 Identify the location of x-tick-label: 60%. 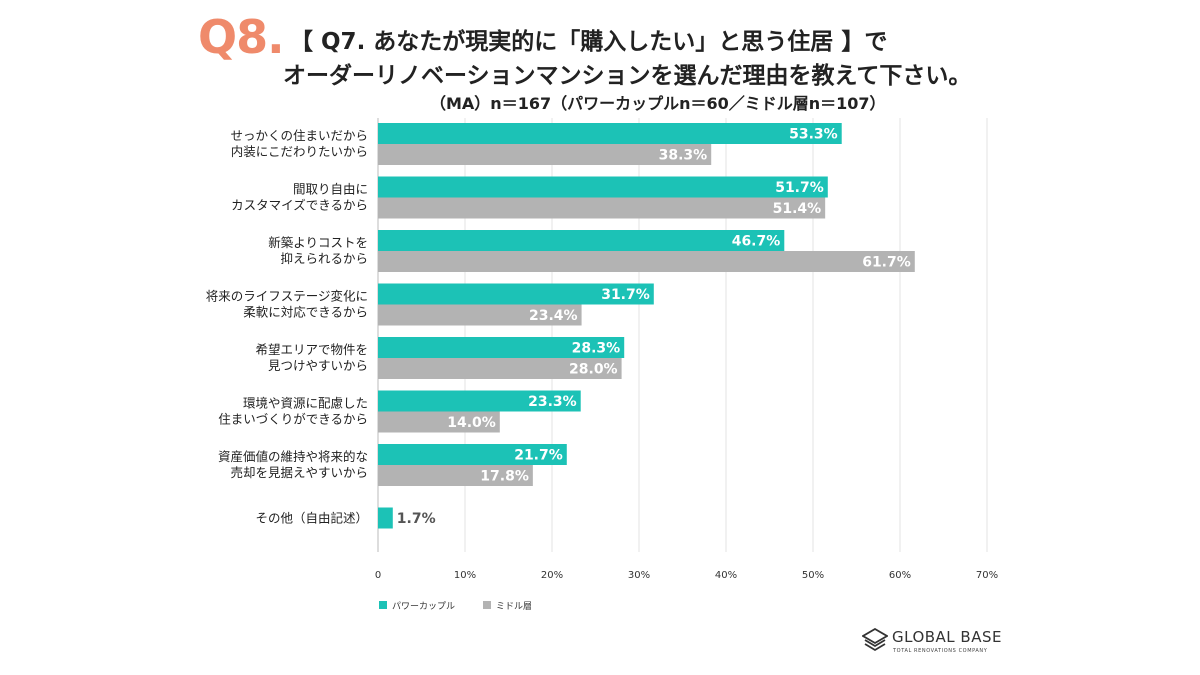
(900, 575).